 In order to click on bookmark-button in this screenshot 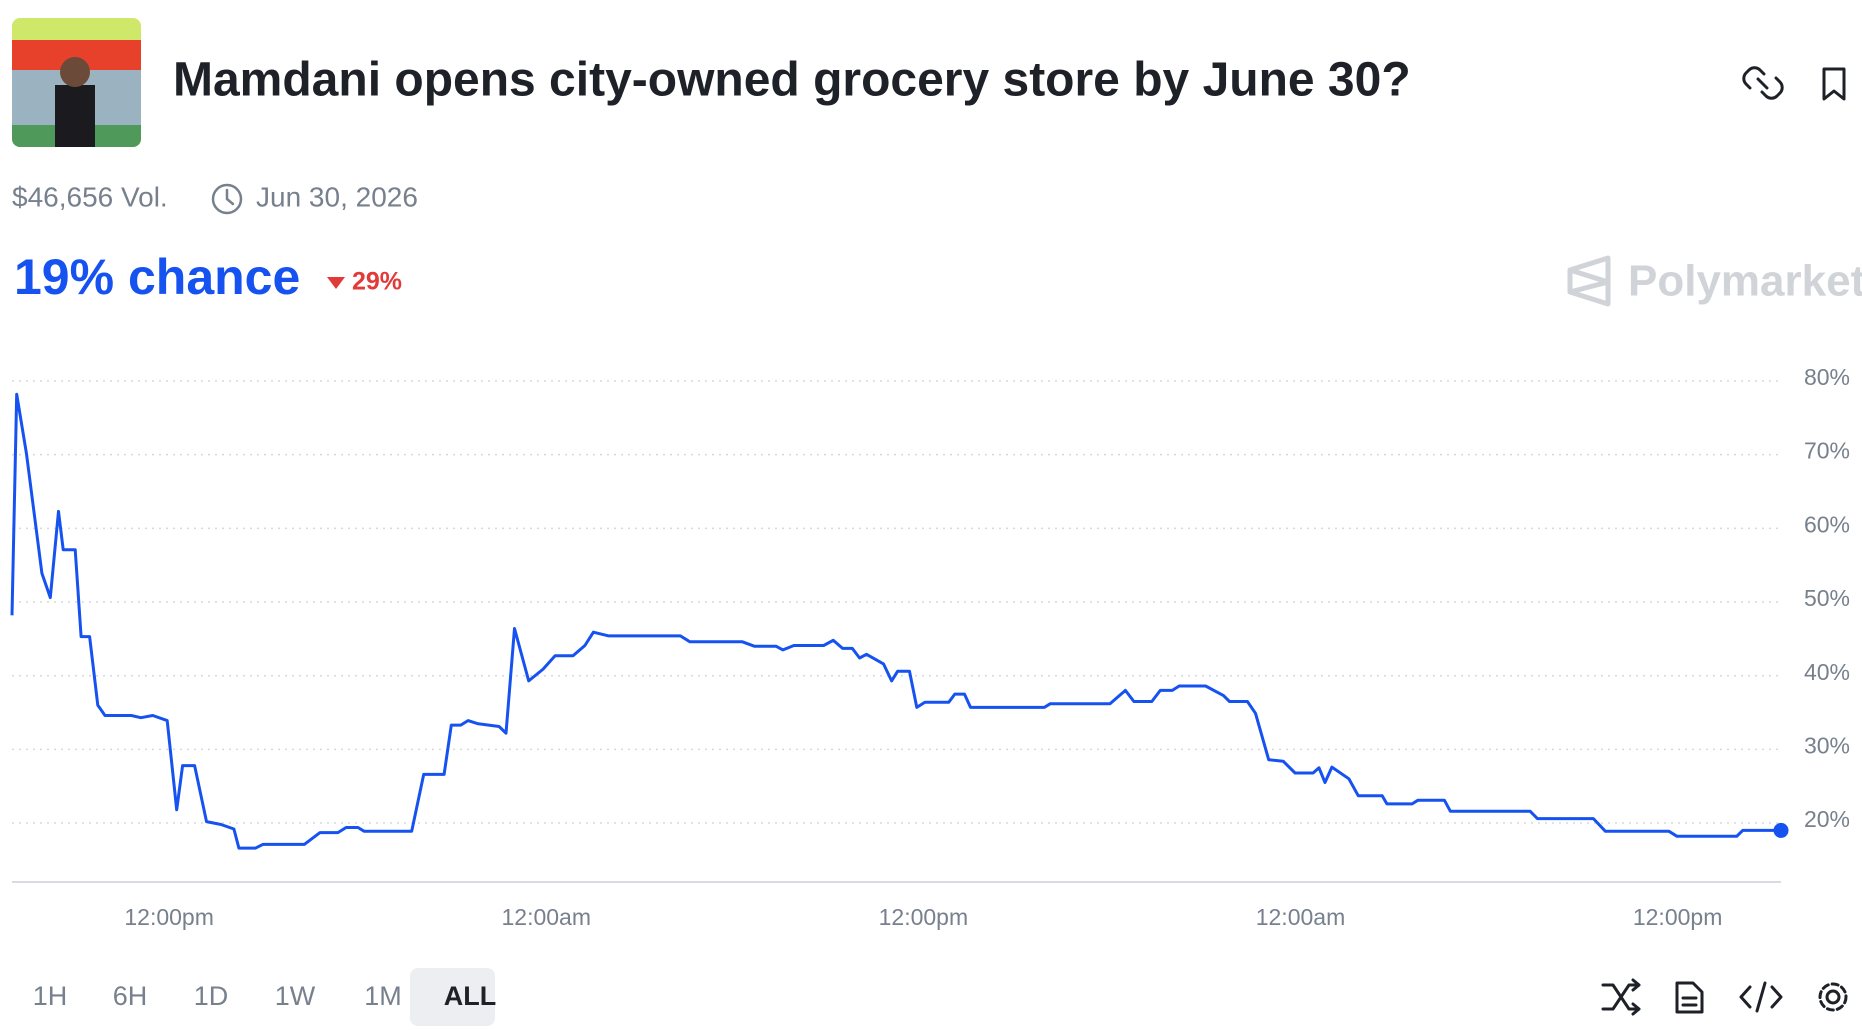, I will do `click(1834, 84)`.